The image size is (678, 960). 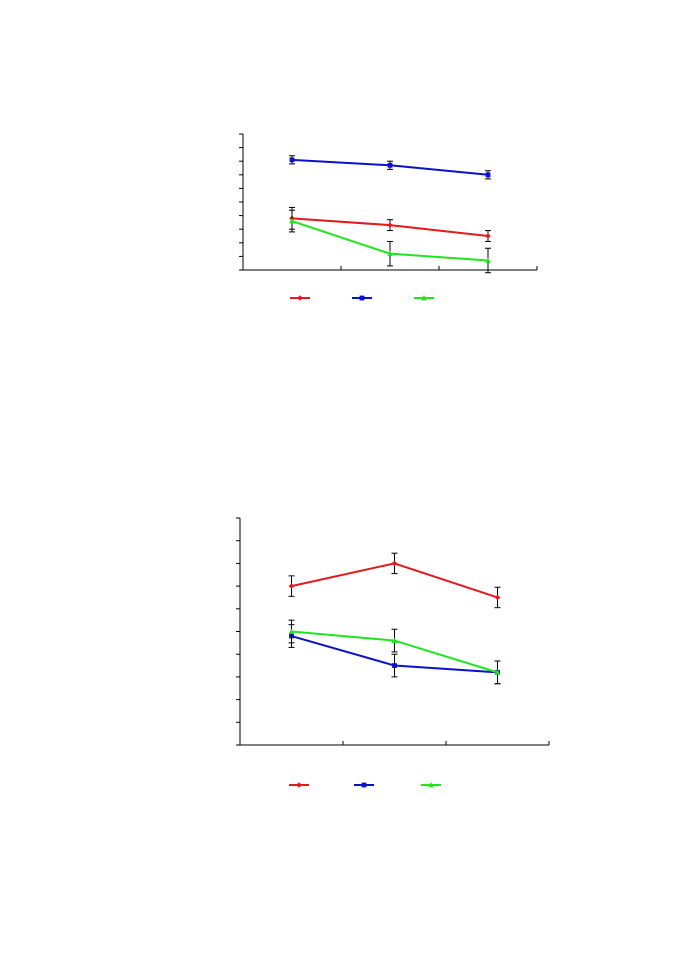 I want to click on chart-top, so click(x=388, y=217).